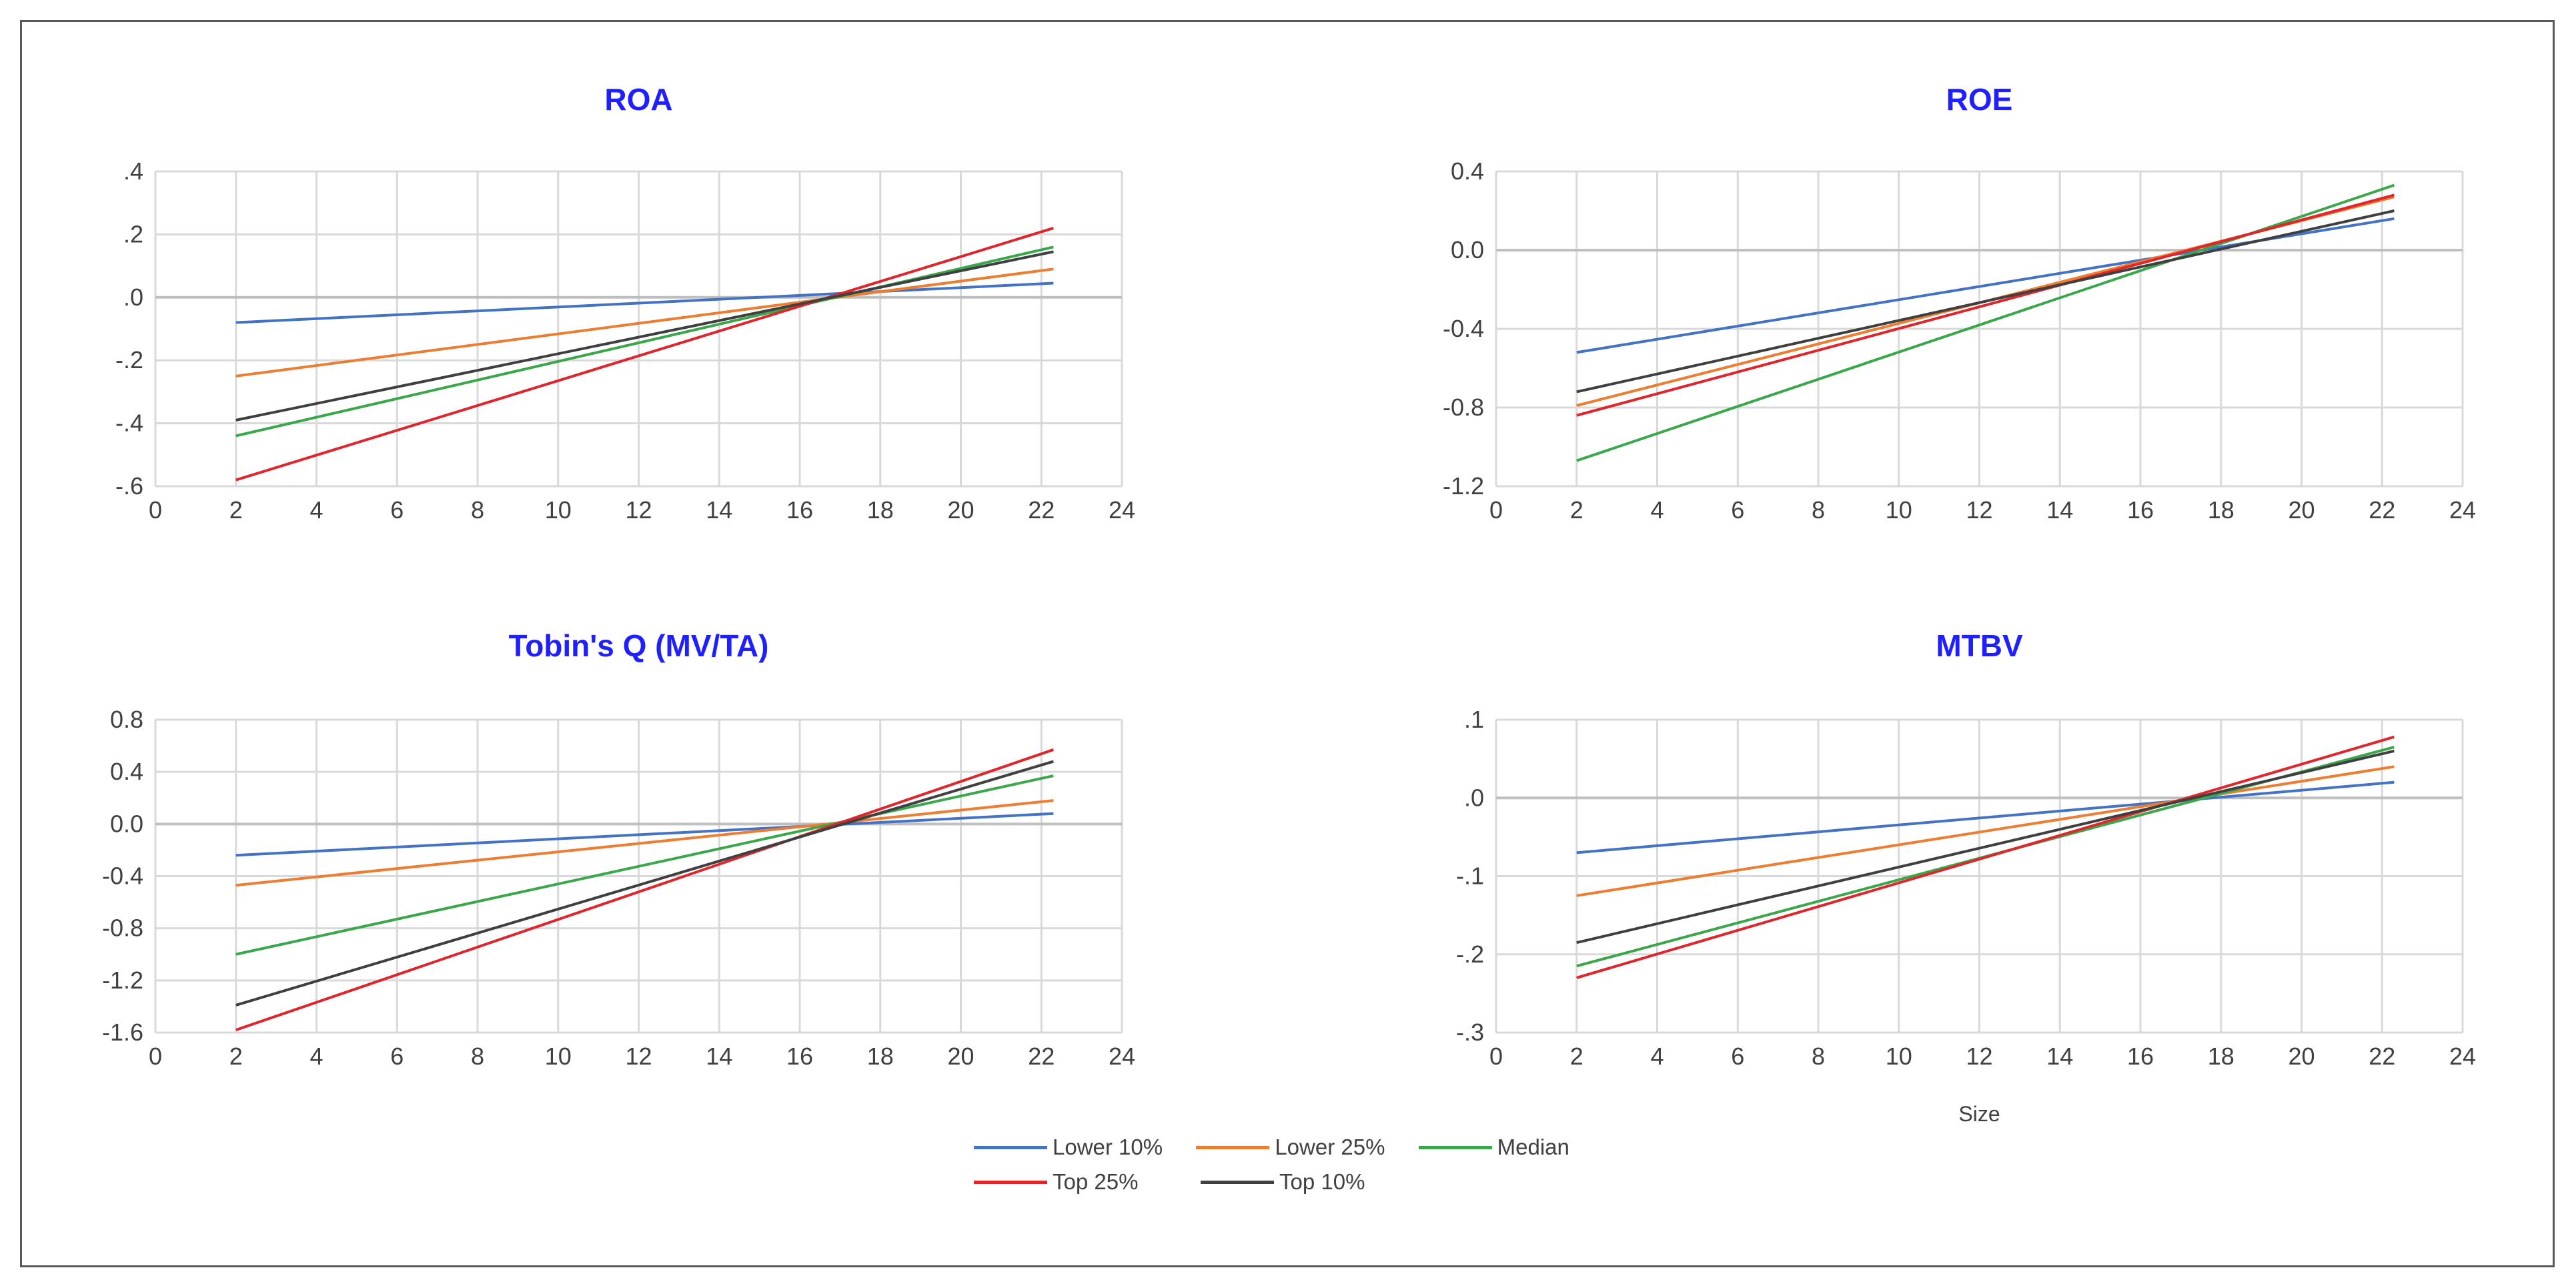 This screenshot has height=1288, width=2576. What do you see at coordinates (638, 100) in the screenshot?
I see `chart-title: ROA` at bounding box center [638, 100].